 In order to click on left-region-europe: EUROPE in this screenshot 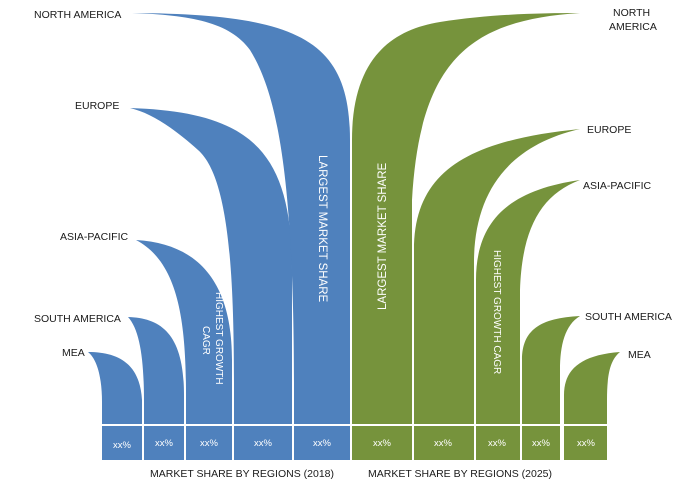, I will do `click(97, 106)`.